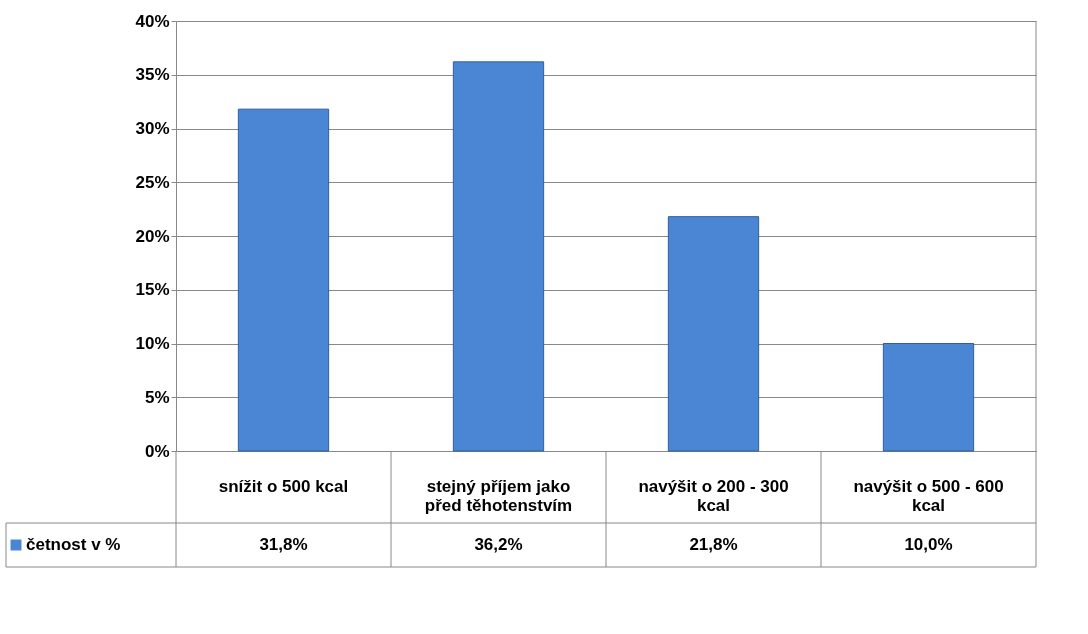 This screenshot has height=634, width=1088. What do you see at coordinates (928, 496) in the screenshot?
I see `x-tick-label: navýšit o 500 - 600 kcal` at bounding box center [928, 496].